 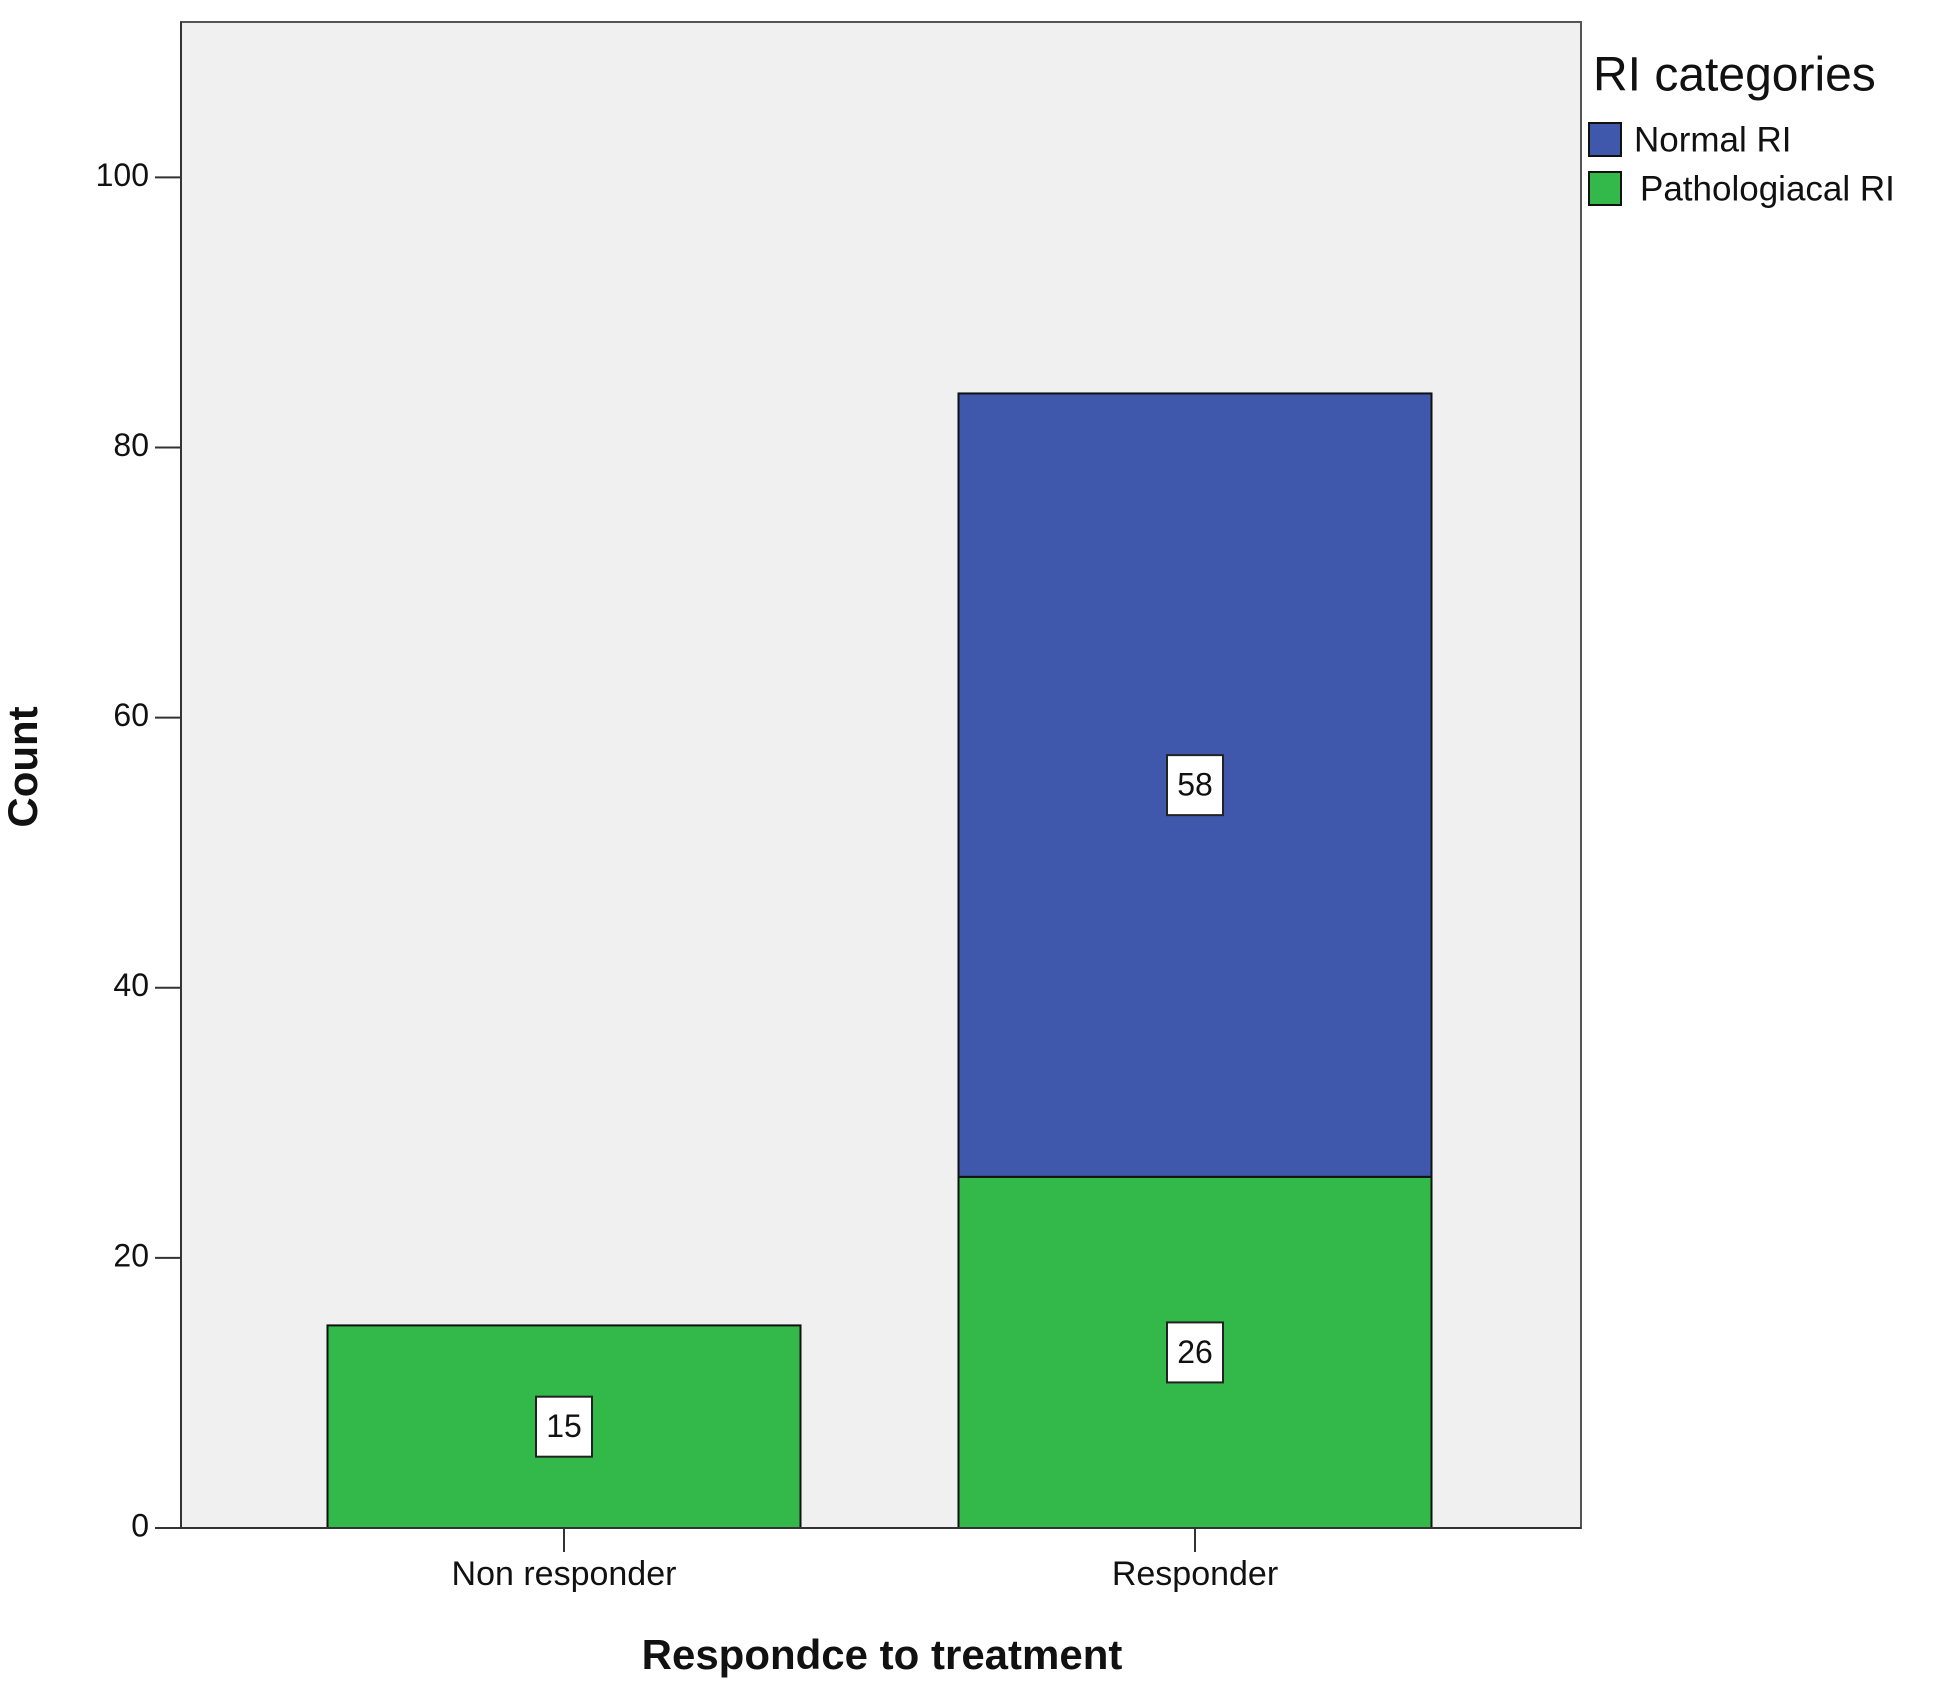 I want to click on legend-label: Pathologiacal RI, so click(x=1767, y=188).